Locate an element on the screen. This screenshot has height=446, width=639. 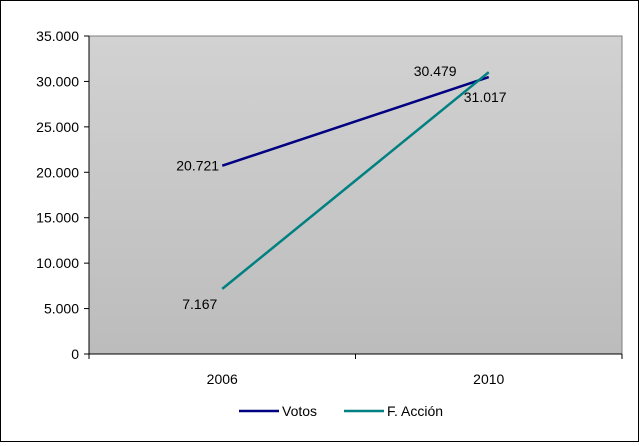
legend-label: Votos is located at coordinates (299, 411).